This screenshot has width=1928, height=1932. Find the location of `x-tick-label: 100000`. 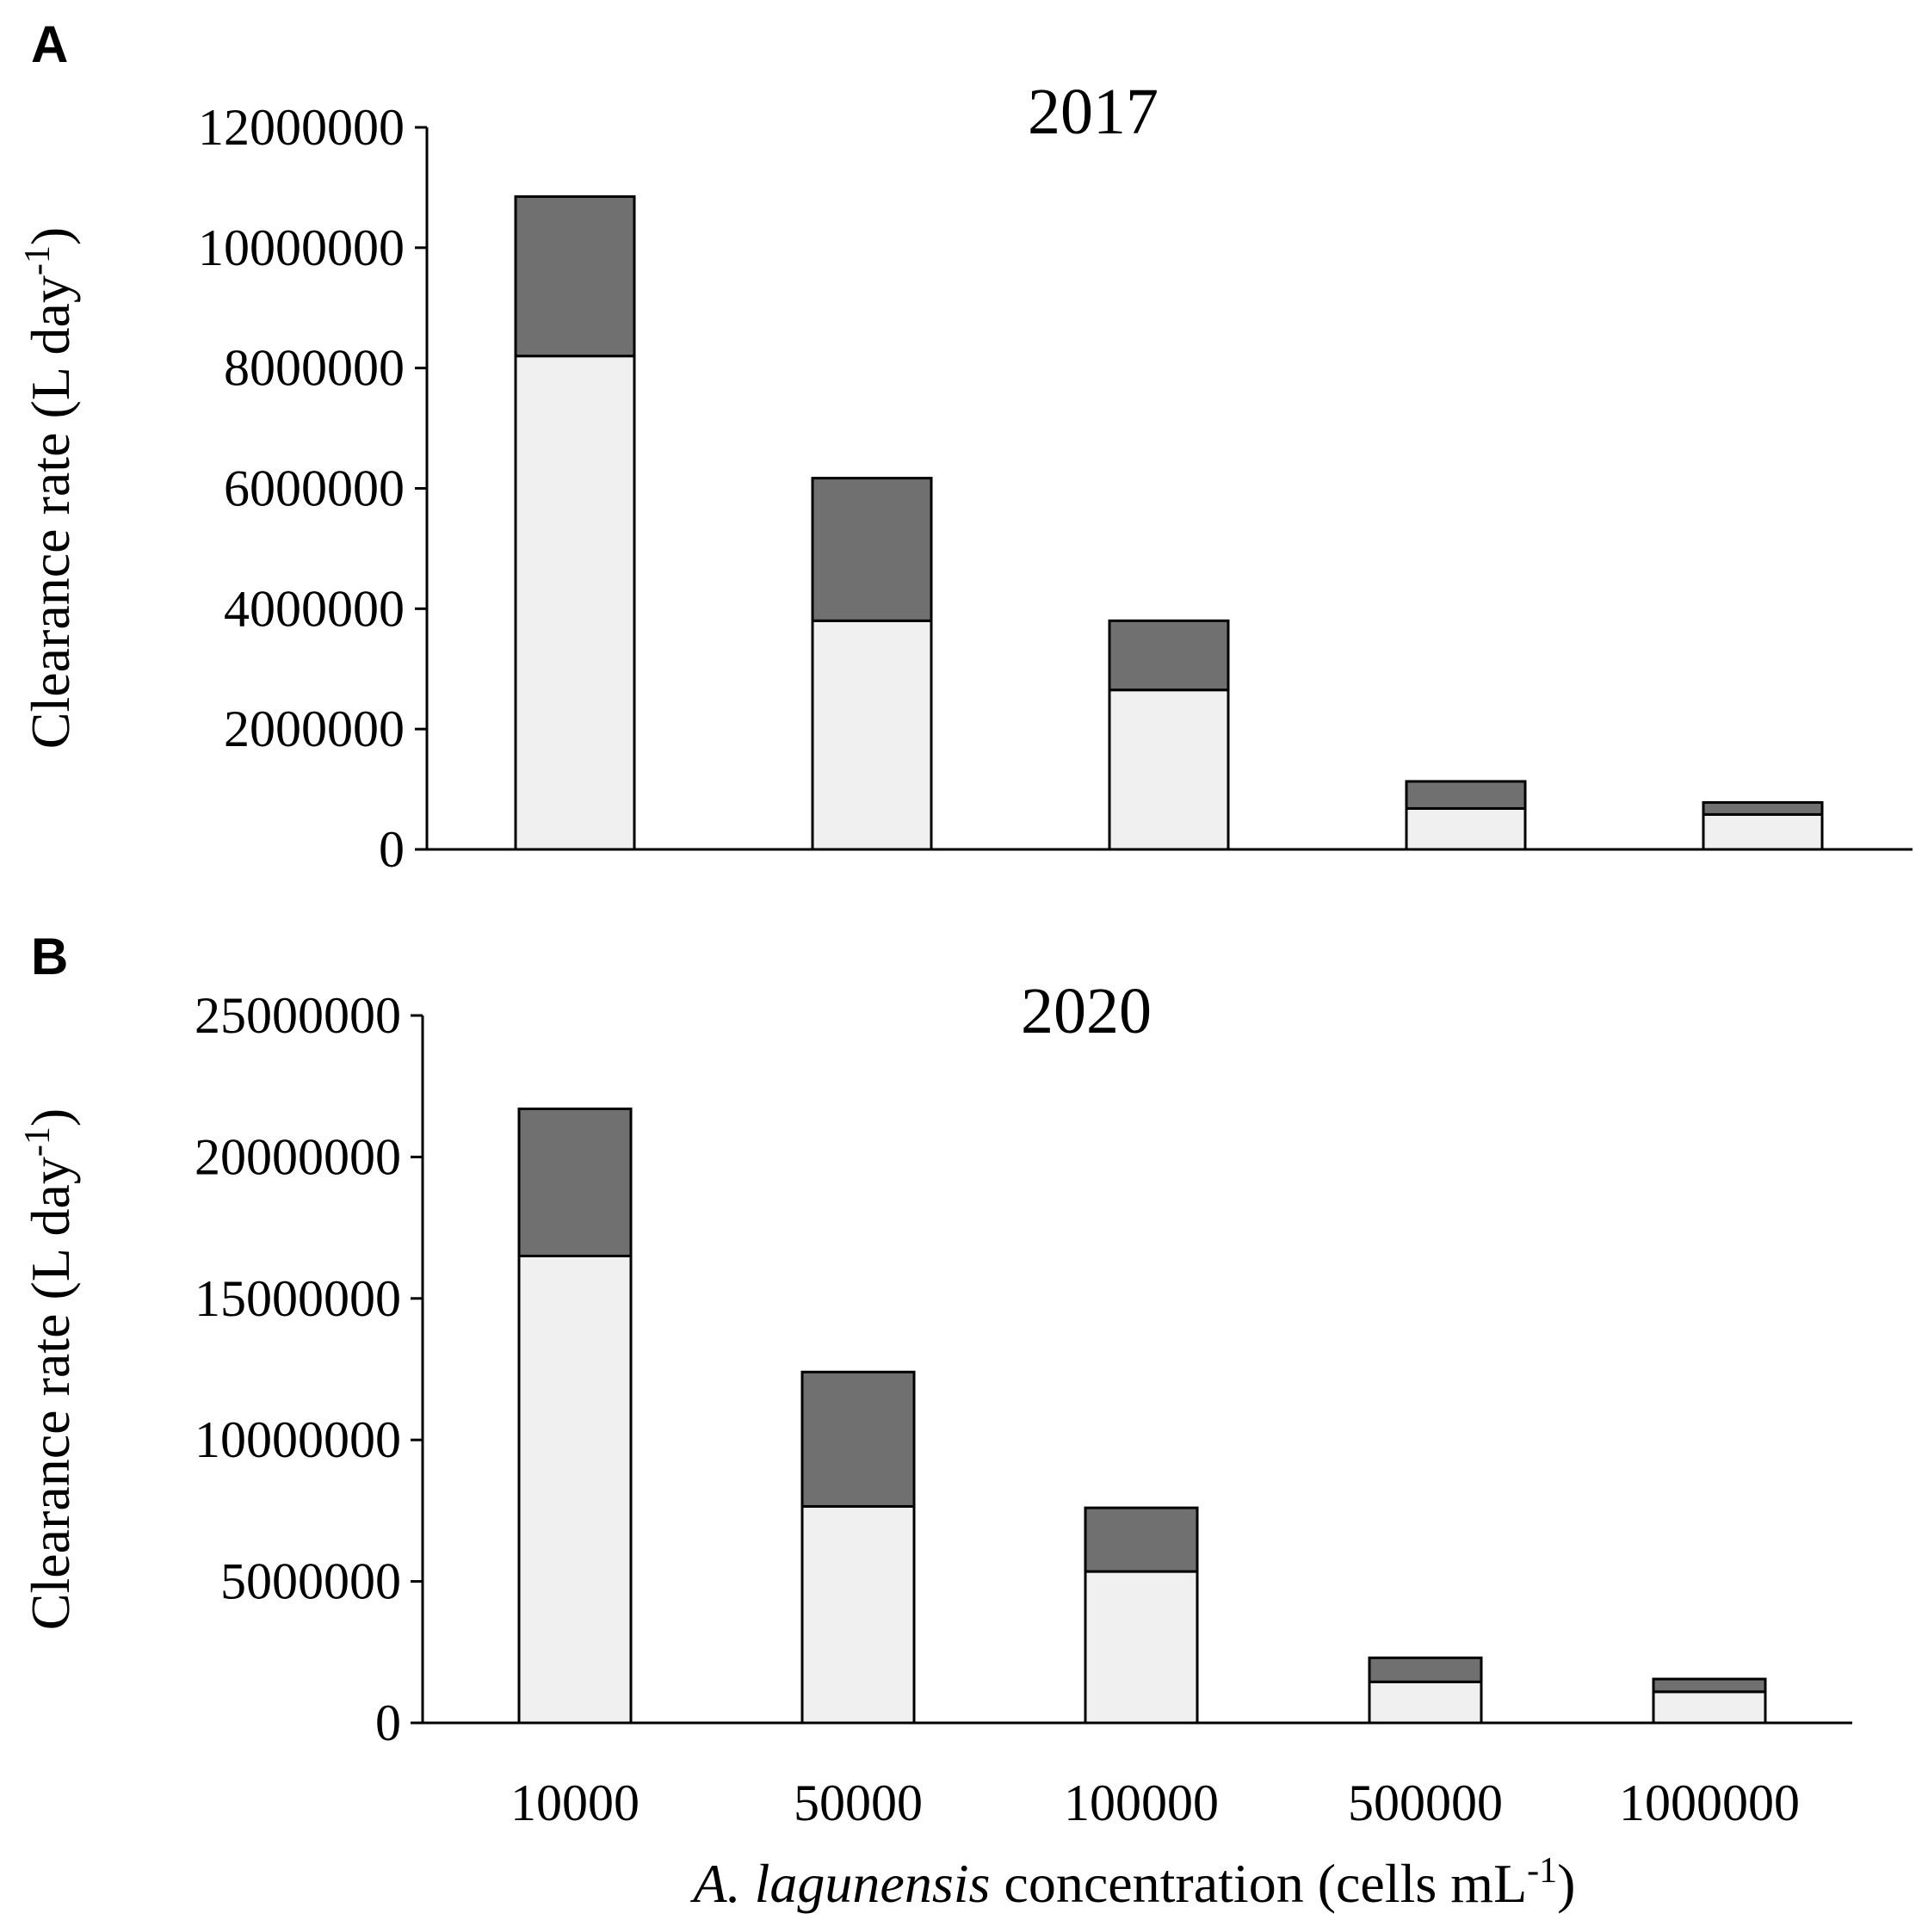

x-tick-label: 100000 is located at coordinates (1142, 1803).